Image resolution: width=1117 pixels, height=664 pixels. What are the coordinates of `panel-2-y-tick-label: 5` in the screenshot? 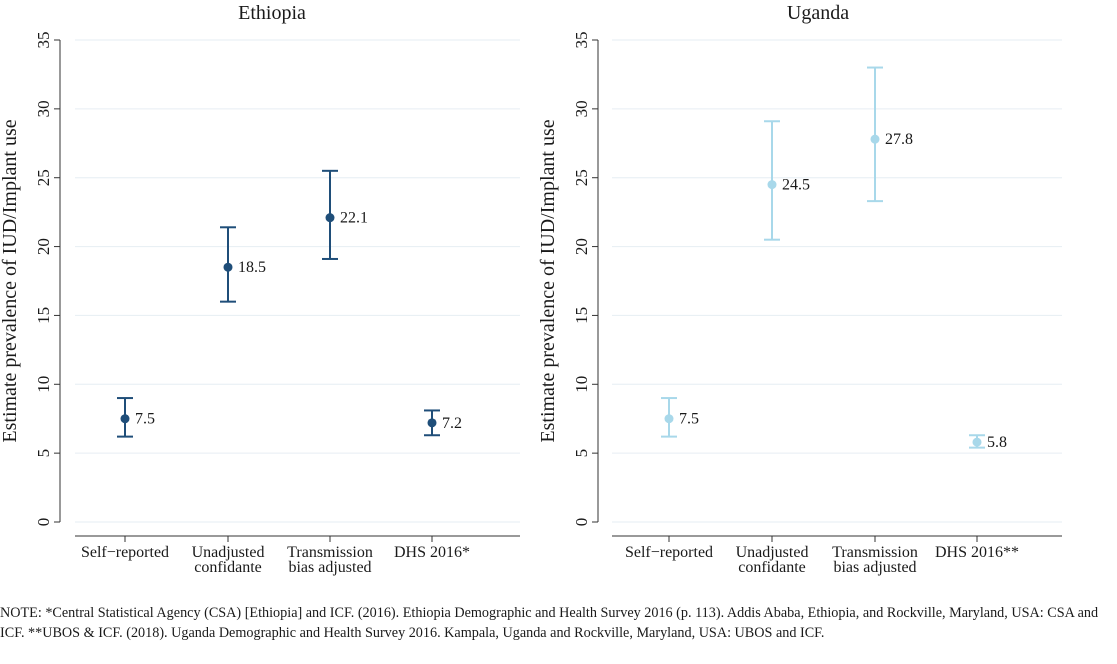 It's located at (581, 453).